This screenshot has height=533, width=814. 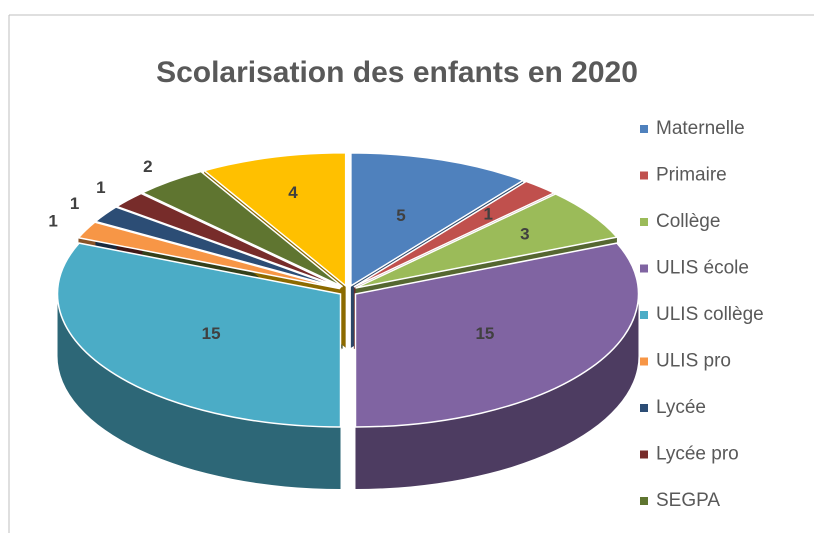 What do you see at coordinates (681, 407) in the screenshot?
I see `legend-label: Lycée` at bounding box center [681, 407].